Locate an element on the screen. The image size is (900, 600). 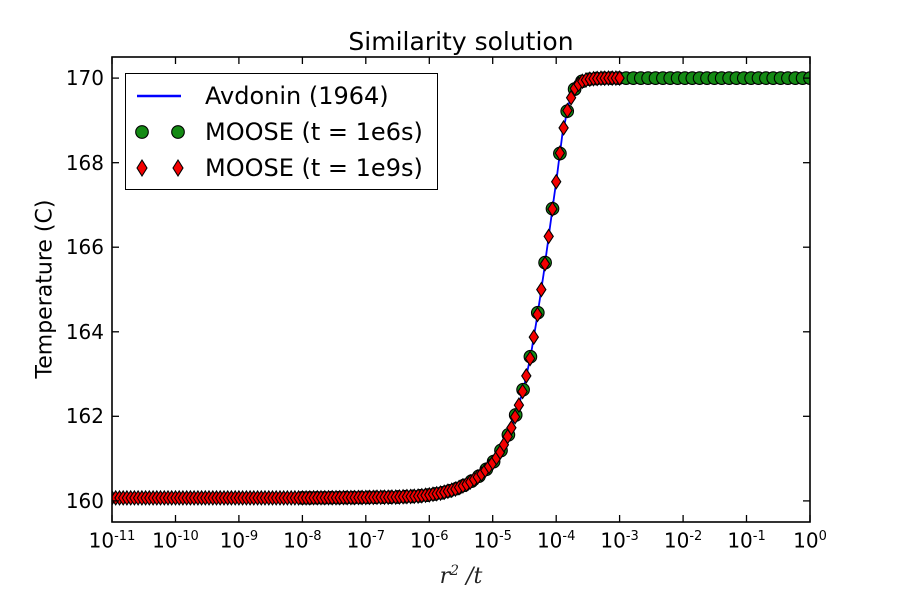
y-tick-label: 166 is located at coordinates (84, 247).